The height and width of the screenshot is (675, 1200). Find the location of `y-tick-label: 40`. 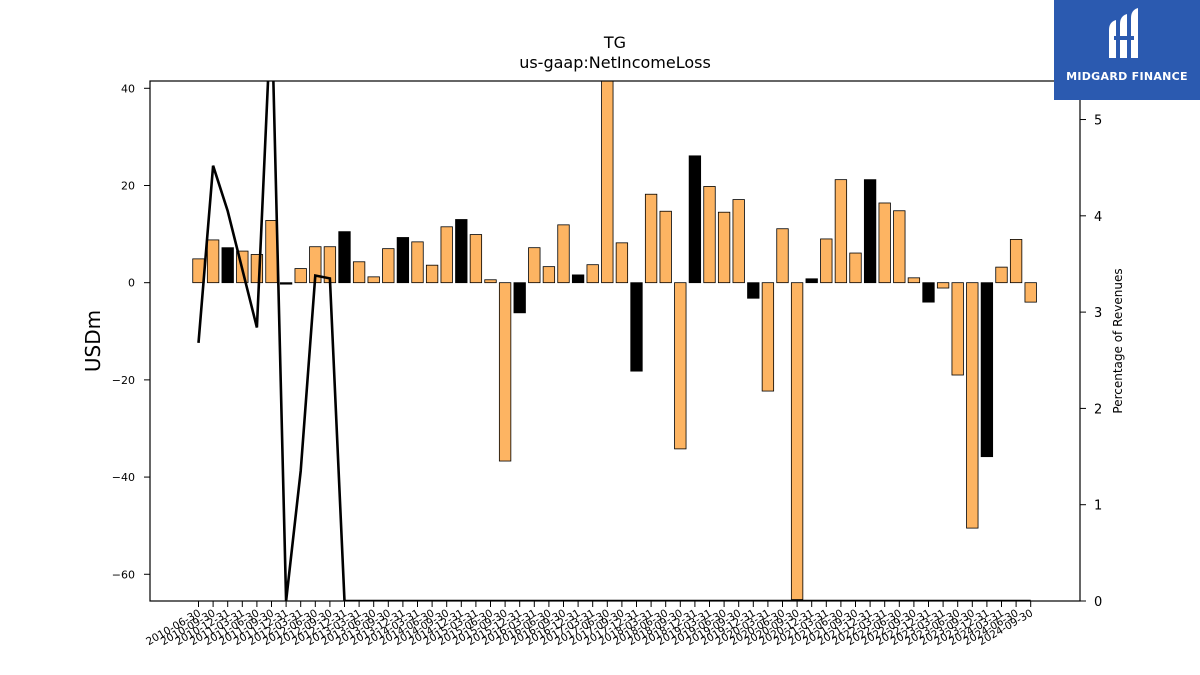

y-tick-label: 40 is located at coordinates (128, 88).